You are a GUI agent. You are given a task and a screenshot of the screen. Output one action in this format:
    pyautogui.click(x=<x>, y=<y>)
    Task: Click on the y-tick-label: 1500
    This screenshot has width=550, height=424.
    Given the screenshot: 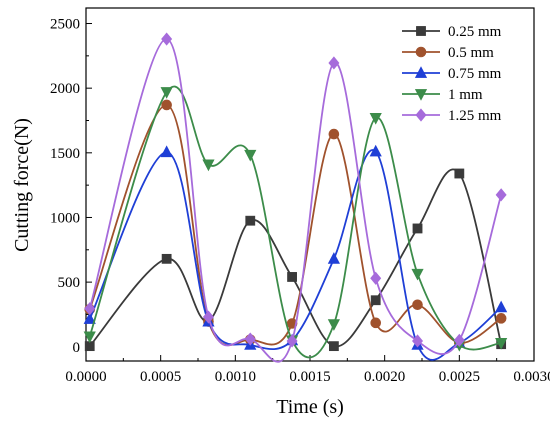 What is the action you would take?
    pyautogui.click(x=65, y=154)
    